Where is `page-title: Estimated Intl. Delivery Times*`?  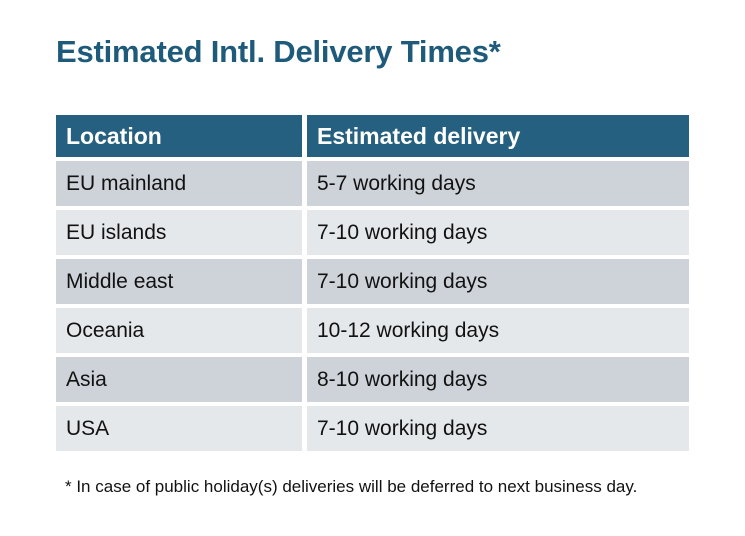 page-title: Estimated Intl. Delivery Times* is located at coordinates (278, 51).